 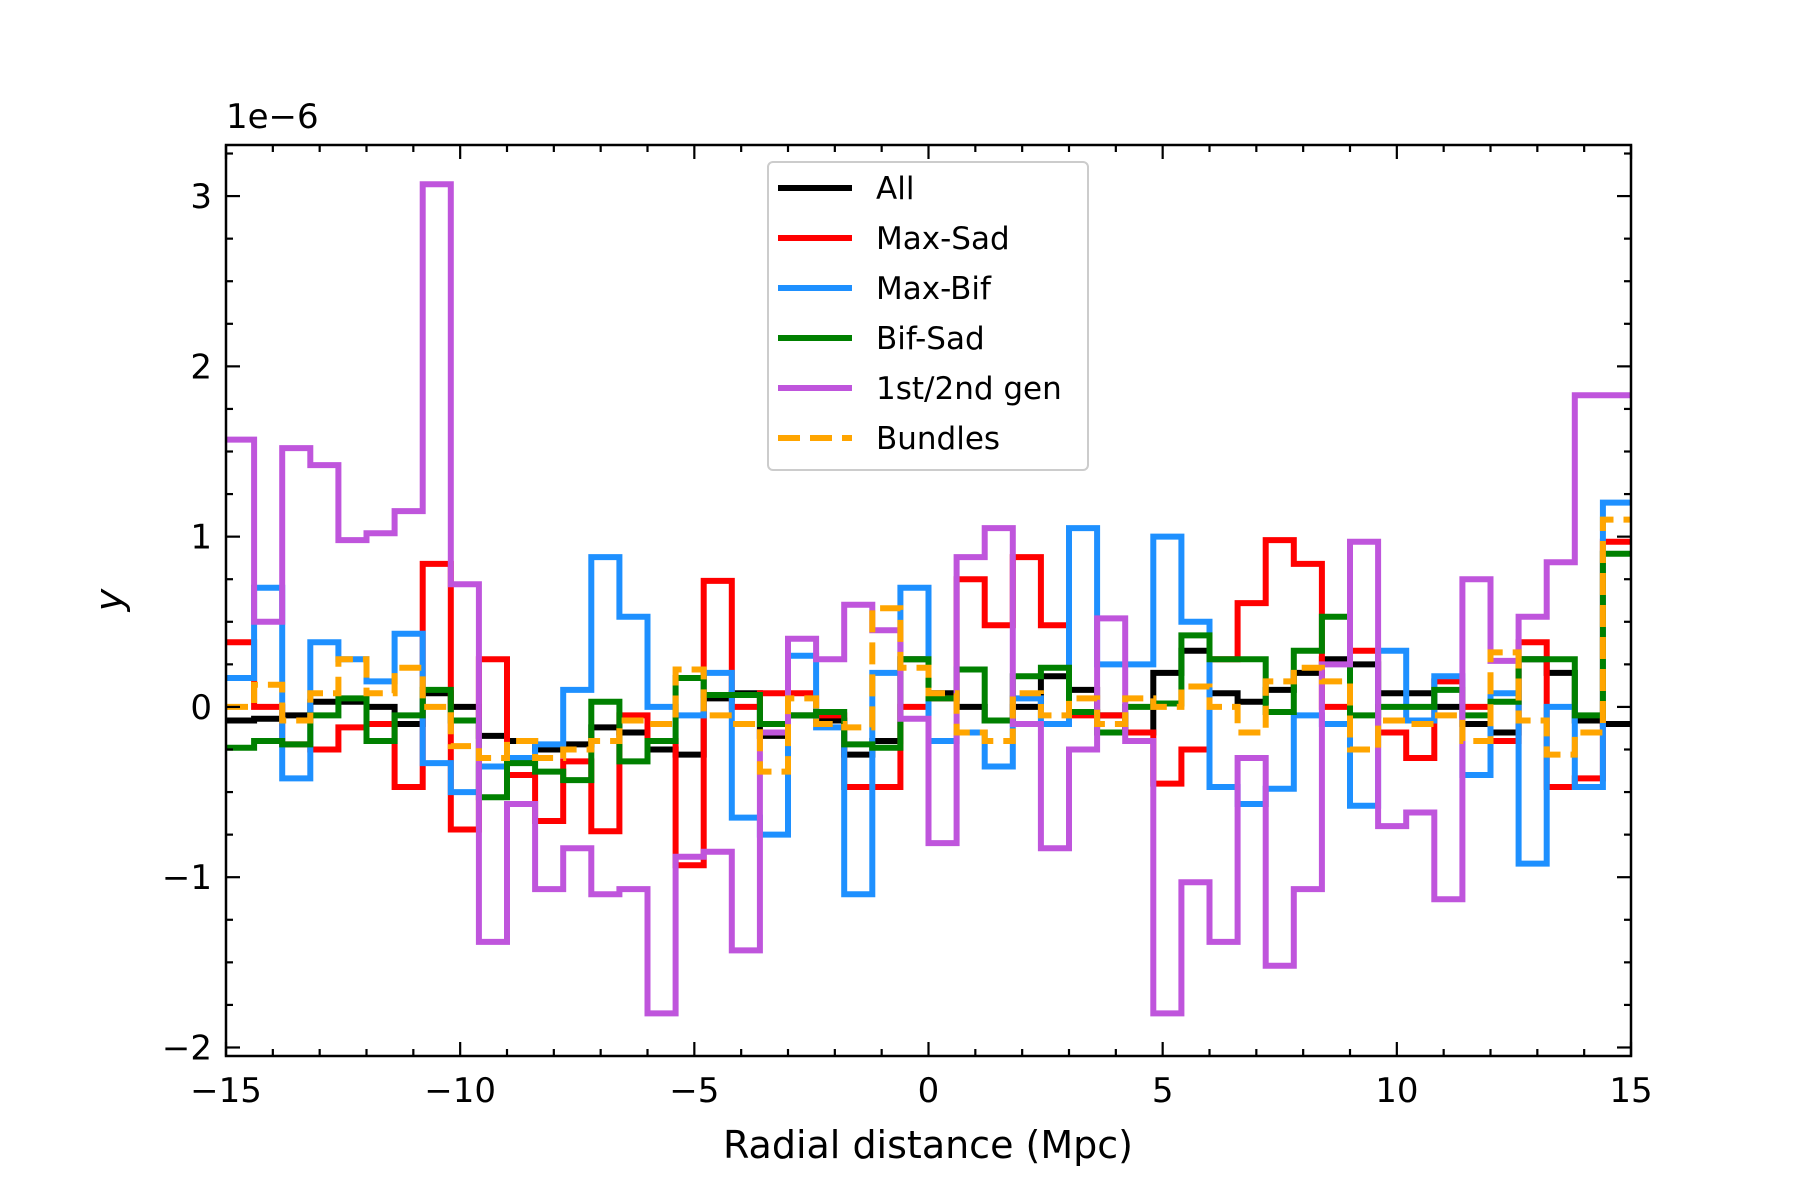 I want to click on y-tick-label: 0, so click(x=201, y=708).